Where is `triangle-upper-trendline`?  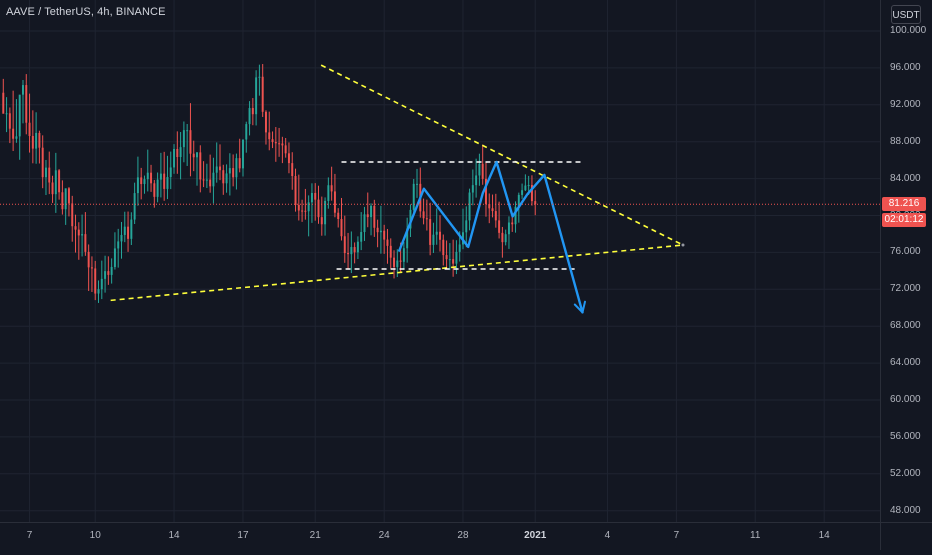 triangle-upper-trendline is located at coordinates (502, 155).